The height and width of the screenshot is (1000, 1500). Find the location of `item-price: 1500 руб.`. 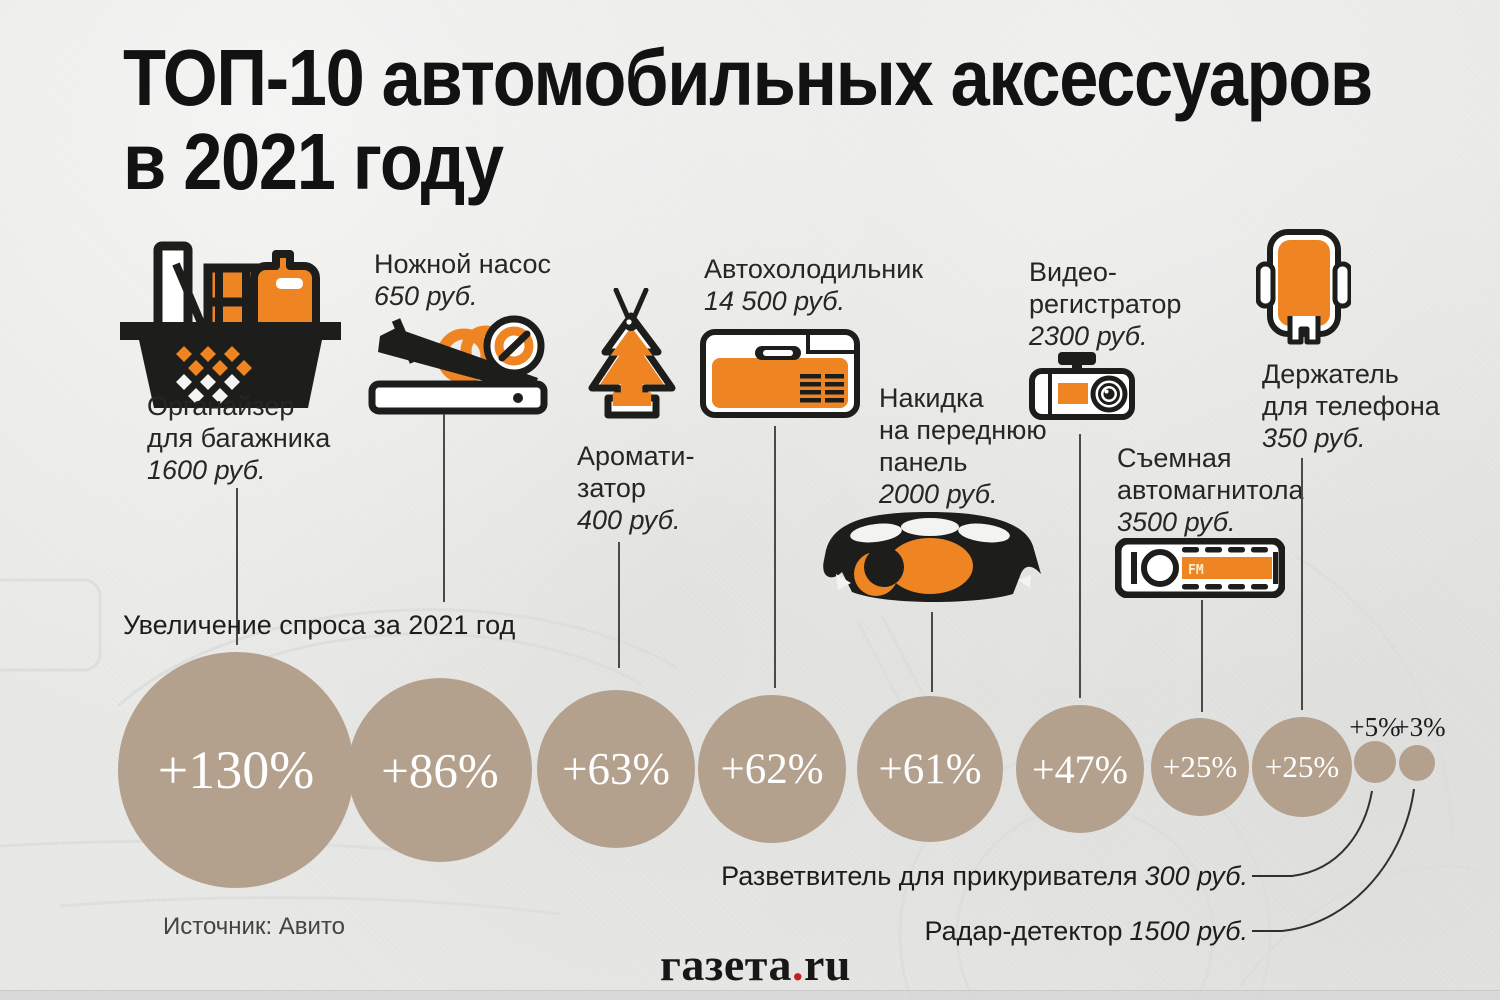

item-price: 1500 руб. is located at coordinates (1188, 931).